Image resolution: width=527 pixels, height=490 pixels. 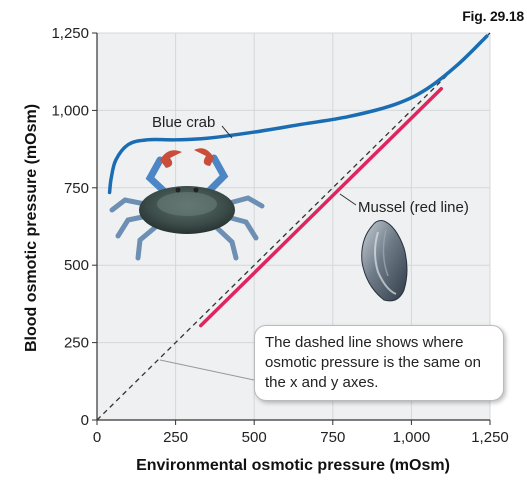 What do you see at coordinates (348, 199) in the screenshot?
I see `mussel-pointer` at bounding box center [348, 199].